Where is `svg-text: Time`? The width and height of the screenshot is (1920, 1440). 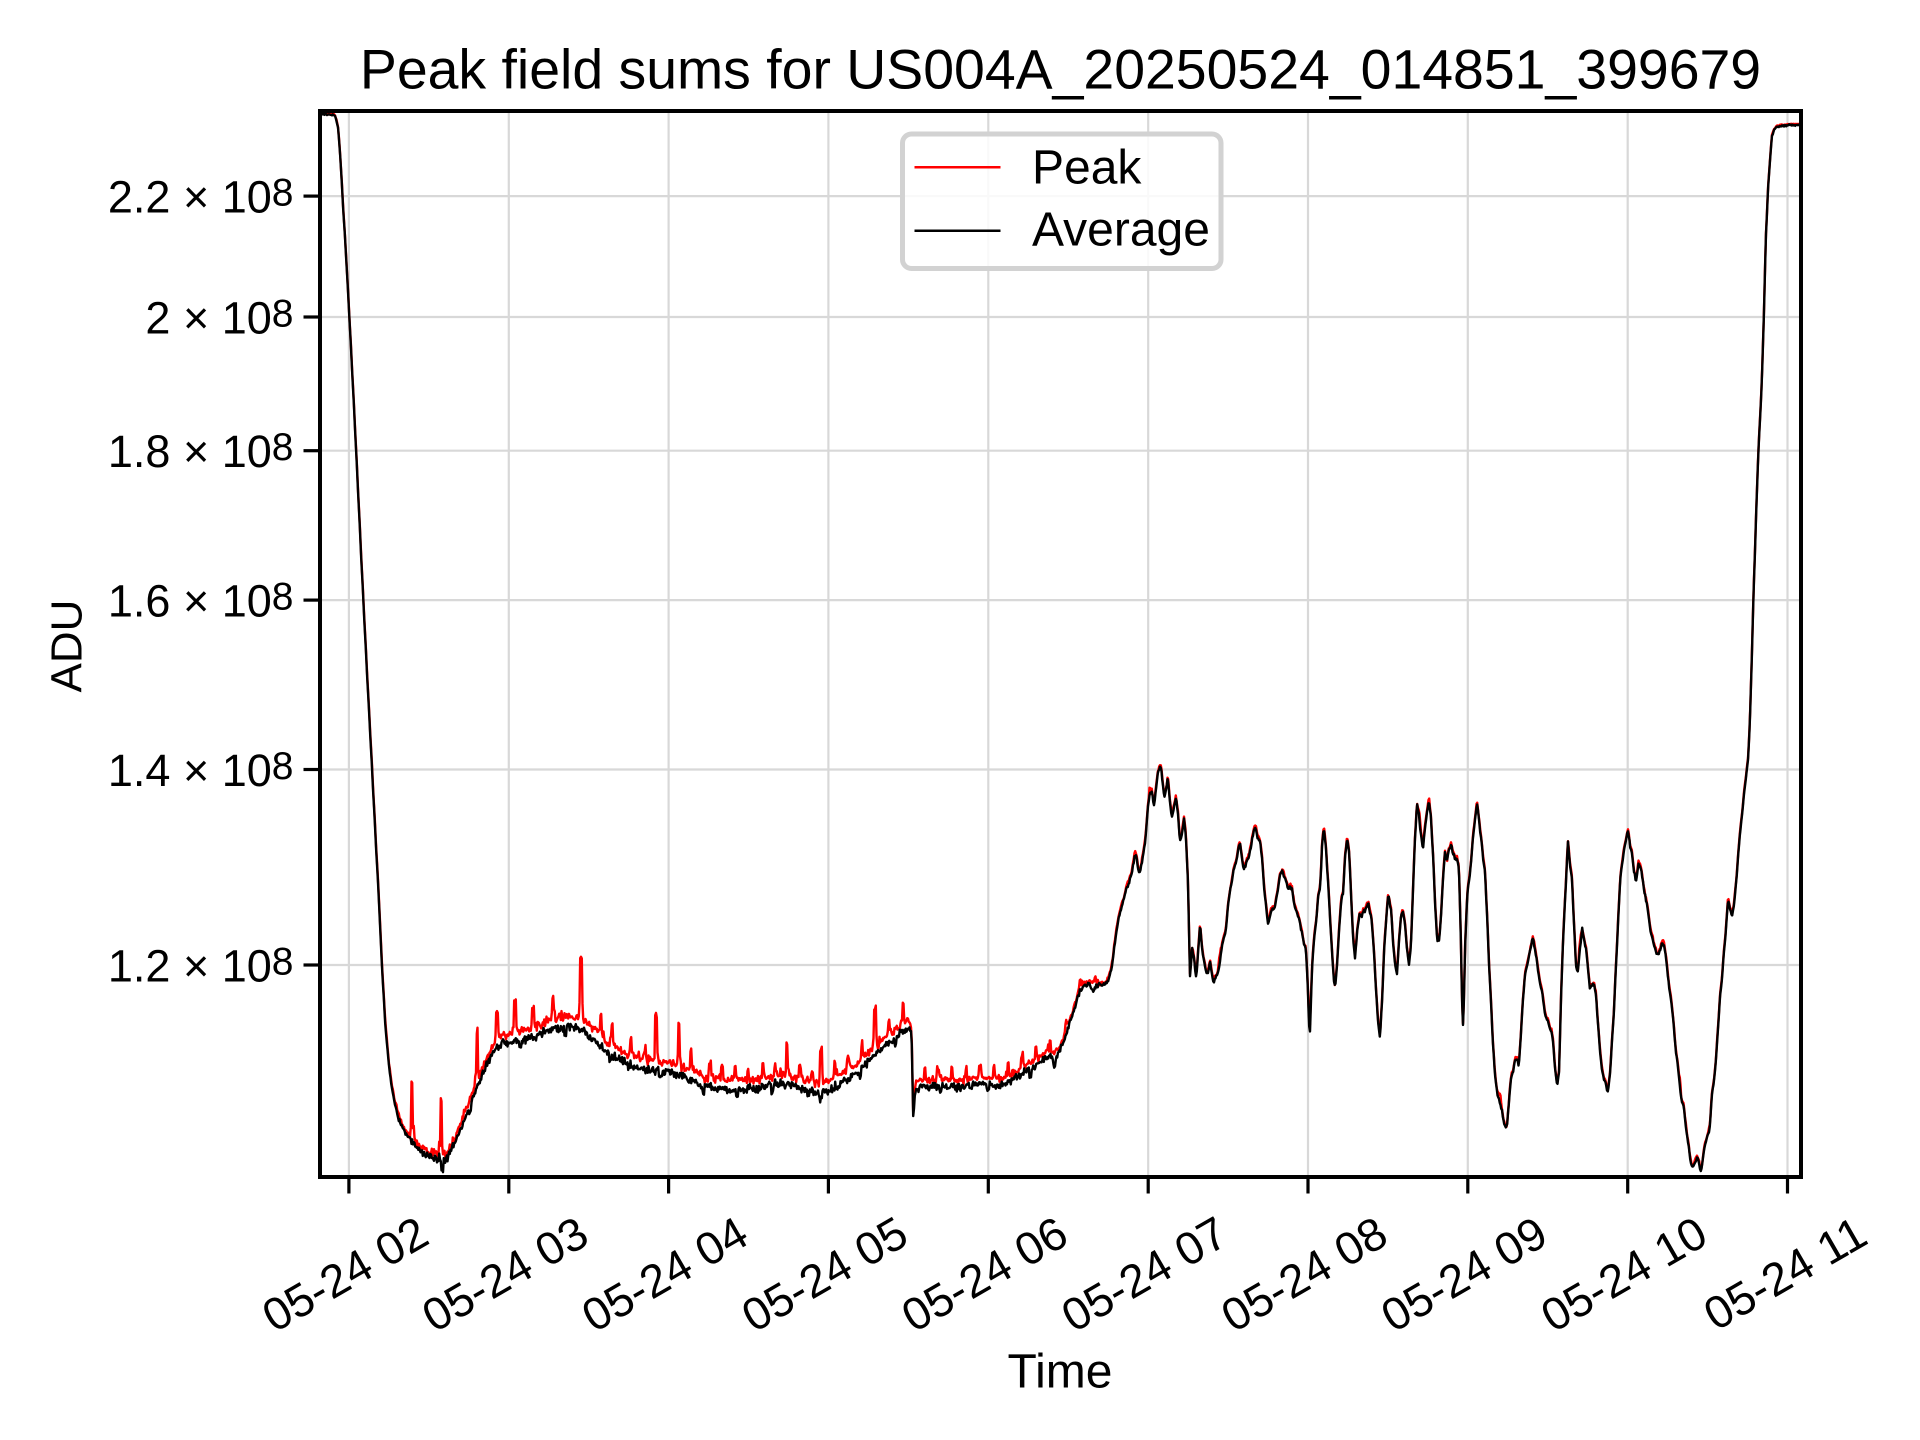 svg-text: Time is located at coordinates (1060, 1372).